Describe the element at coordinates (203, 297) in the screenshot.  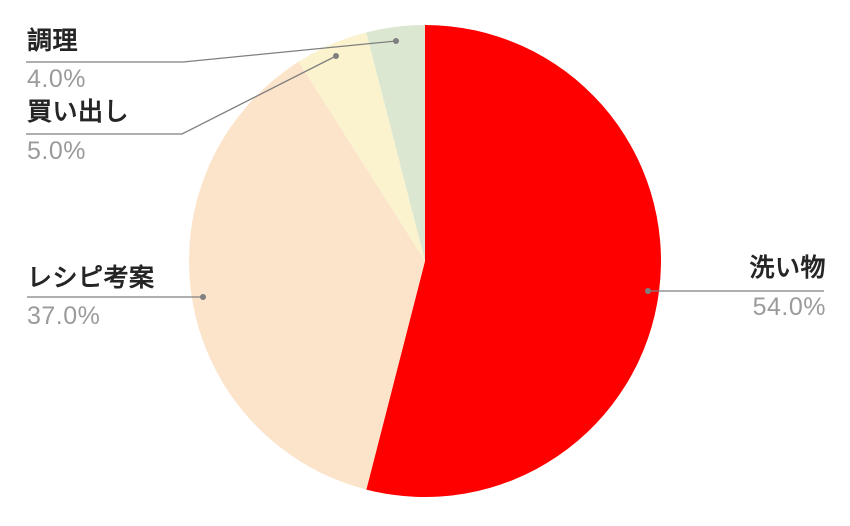
I see `leader-dot-recipe-planning` at that location.